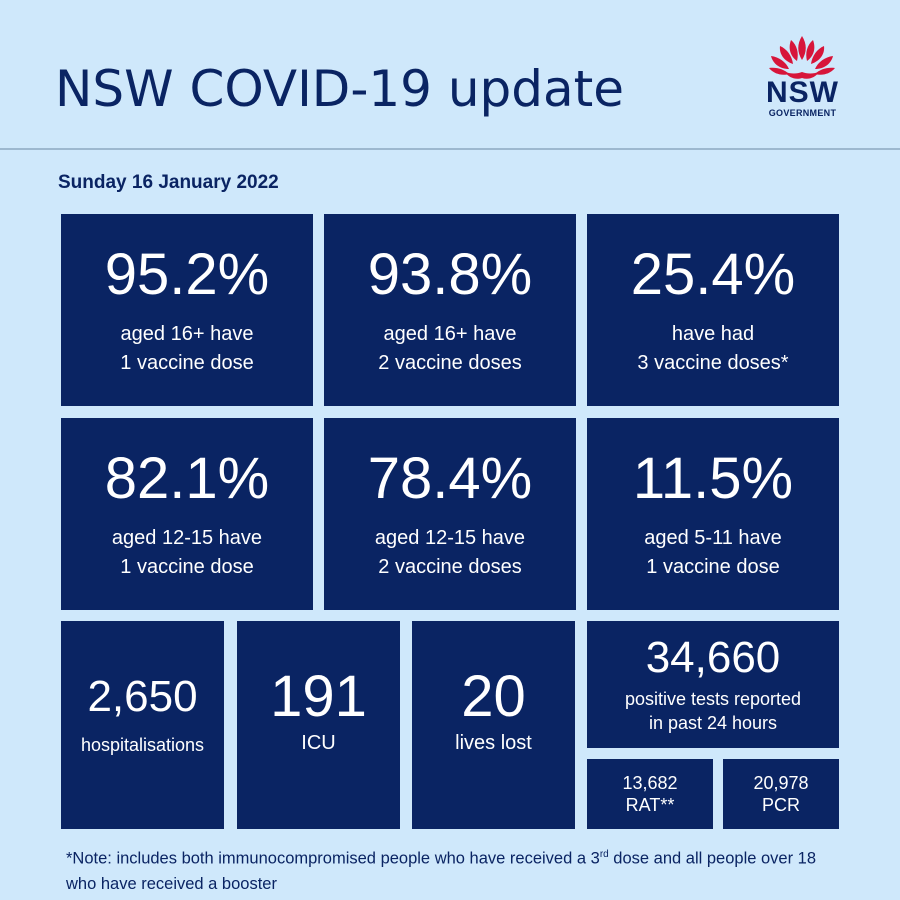 This screenshot has height=900, width=900. What do you see at coordinates (713, 478) in the screenshot?
I see `stat-value: 11.5%` at bounding box center [713, 478].